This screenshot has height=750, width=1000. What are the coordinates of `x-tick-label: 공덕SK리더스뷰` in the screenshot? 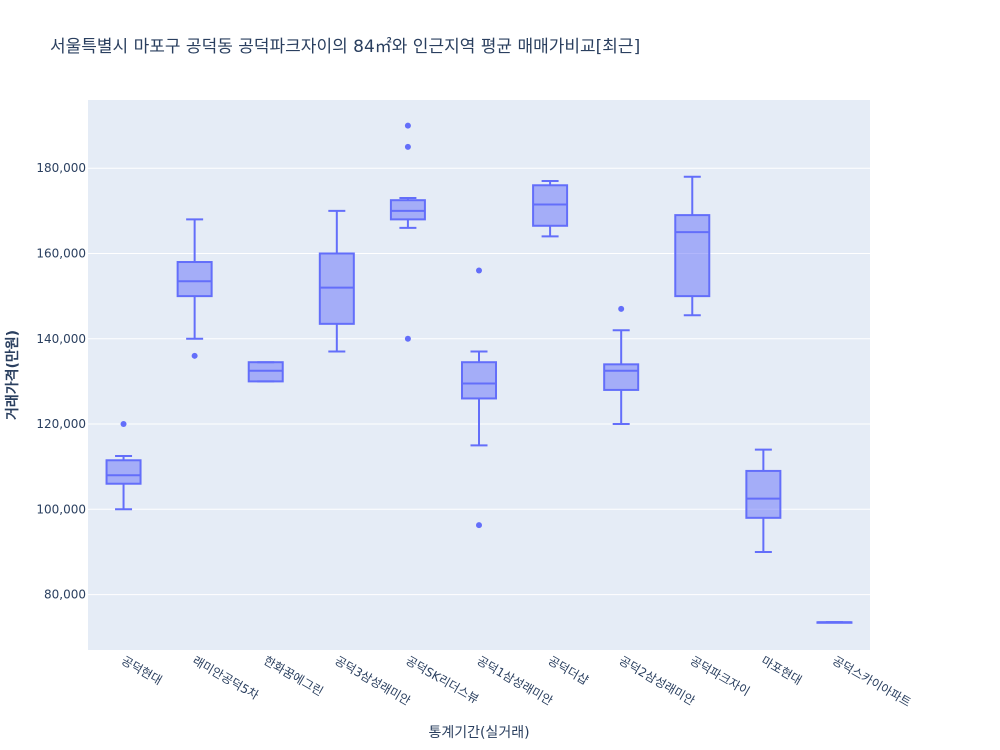 It's located at (442, 679).